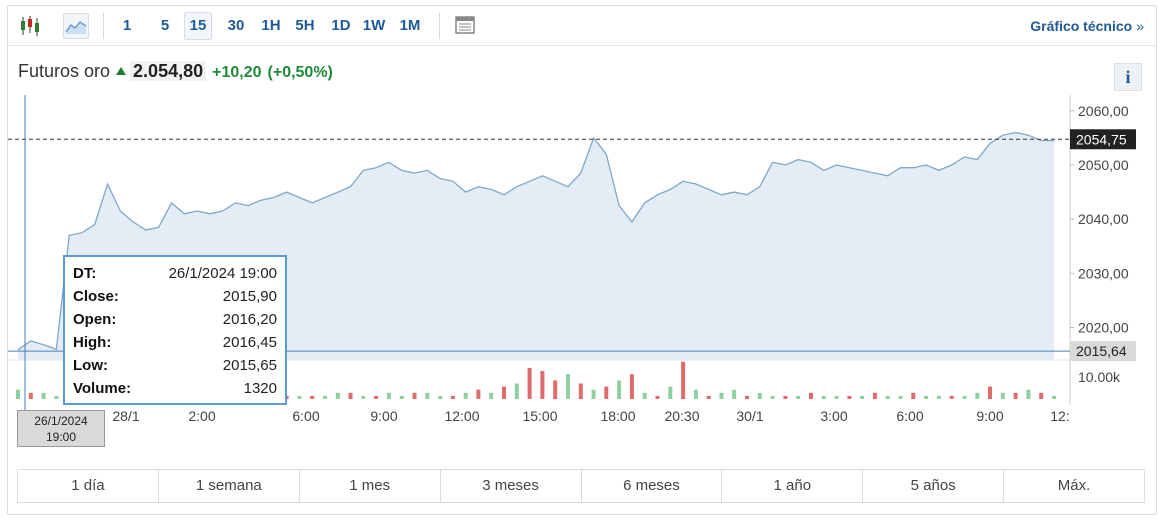 This screenshot has height=525, width=1166. What do you see at coordinates (1103, 273) in the screenshot?
I see `y-tick-label: 2030,00` at bounding box center [1103, 273].